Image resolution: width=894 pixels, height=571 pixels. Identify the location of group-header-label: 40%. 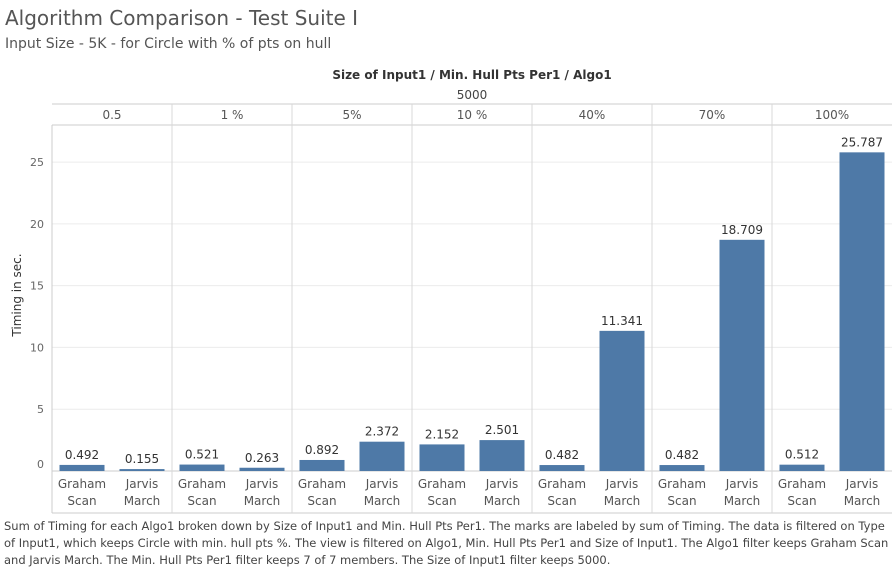
(592, 115).